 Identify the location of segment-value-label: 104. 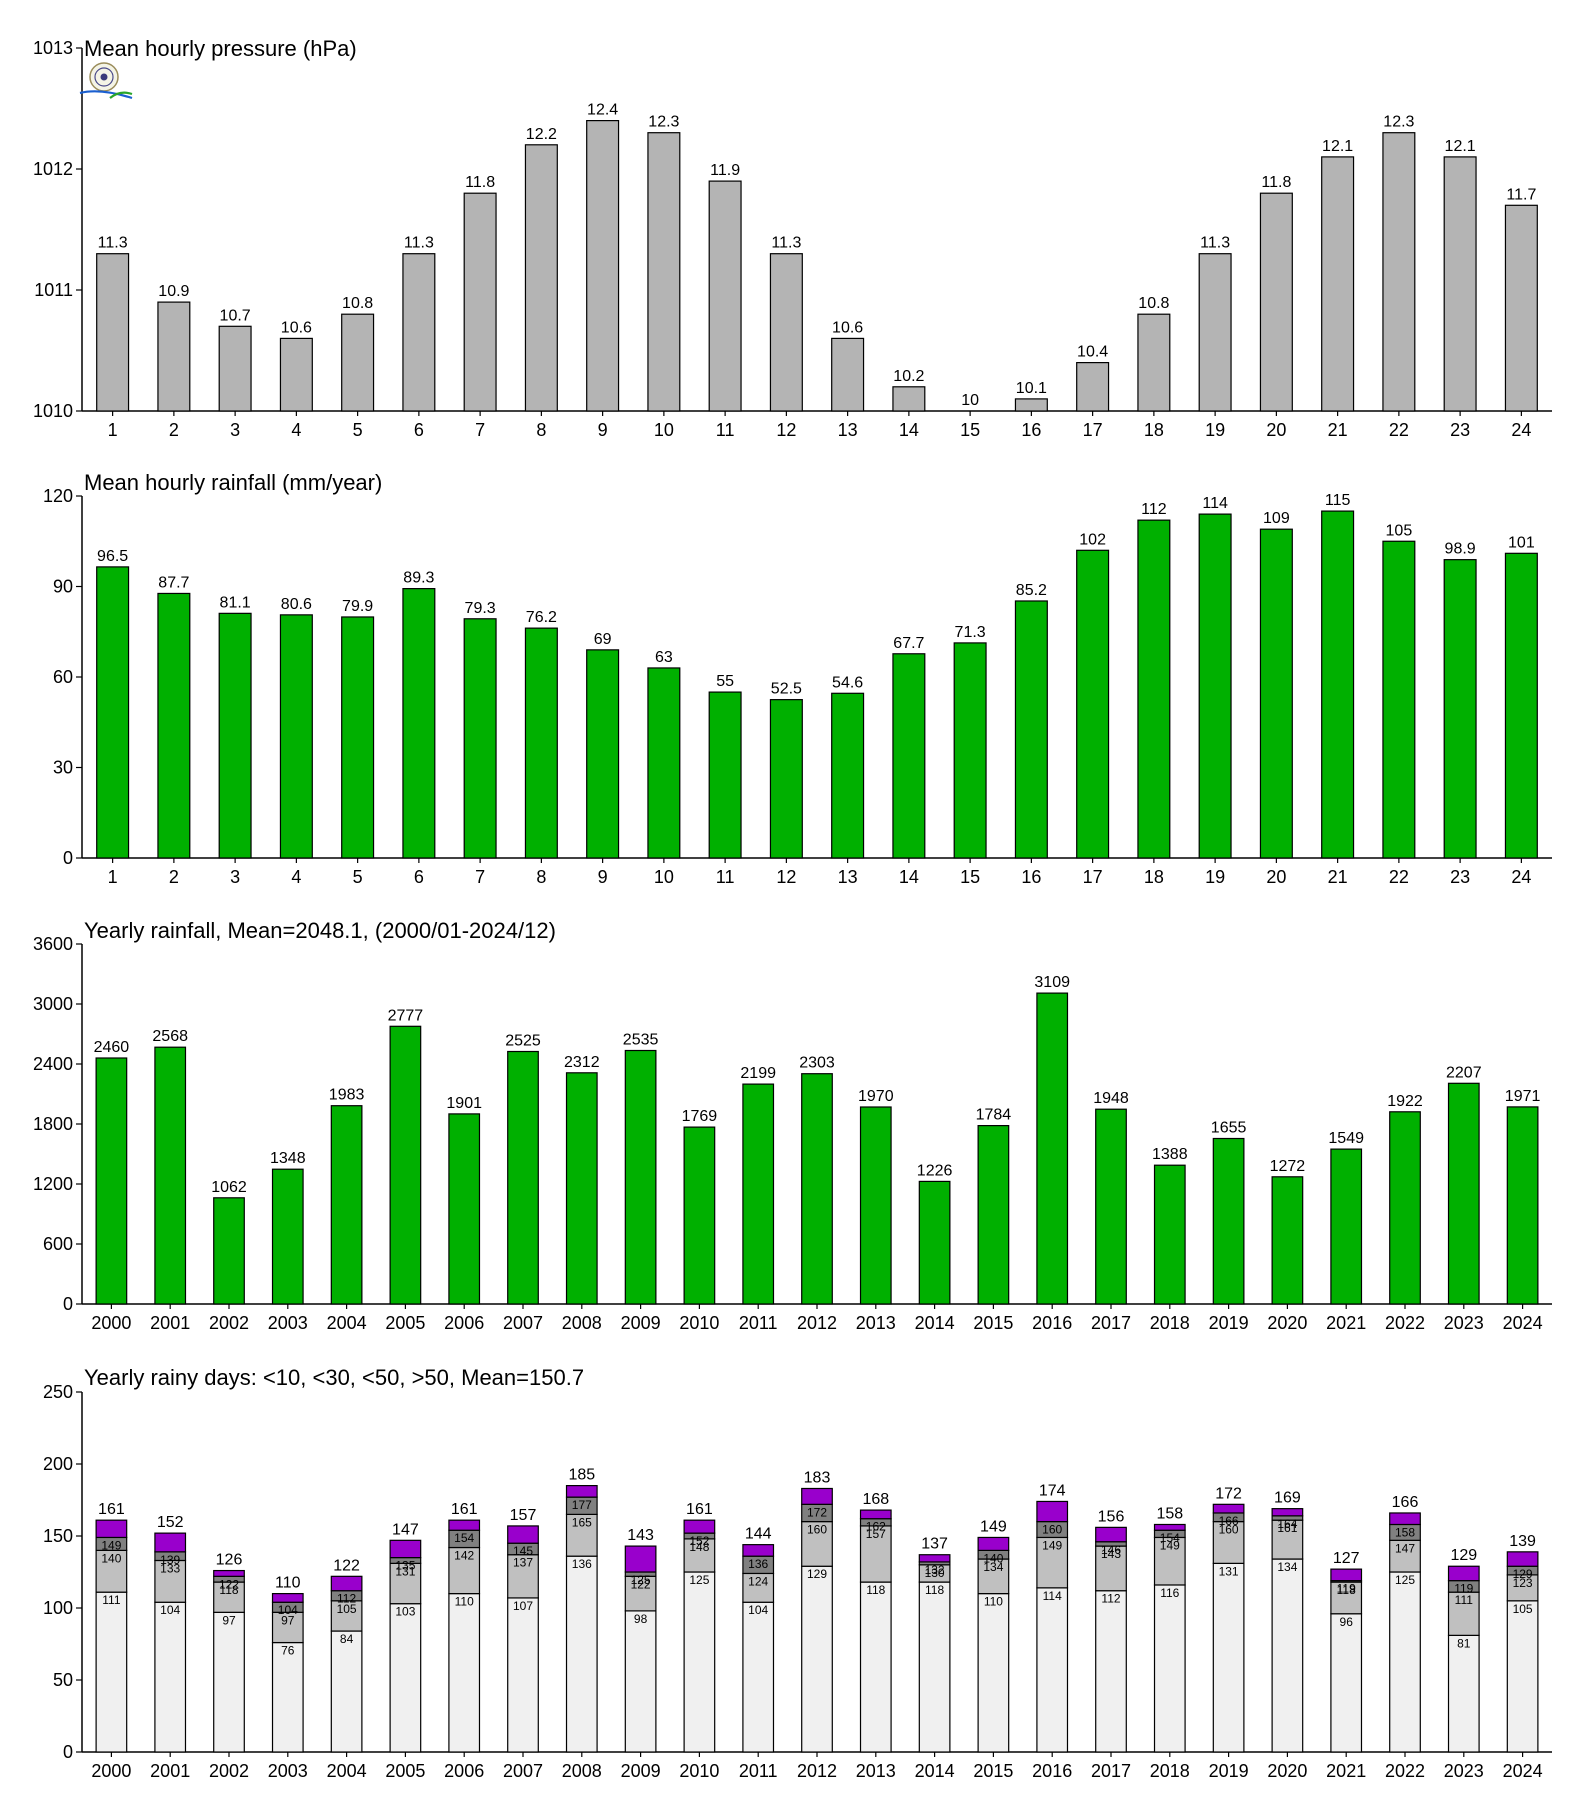
(758, 1610).